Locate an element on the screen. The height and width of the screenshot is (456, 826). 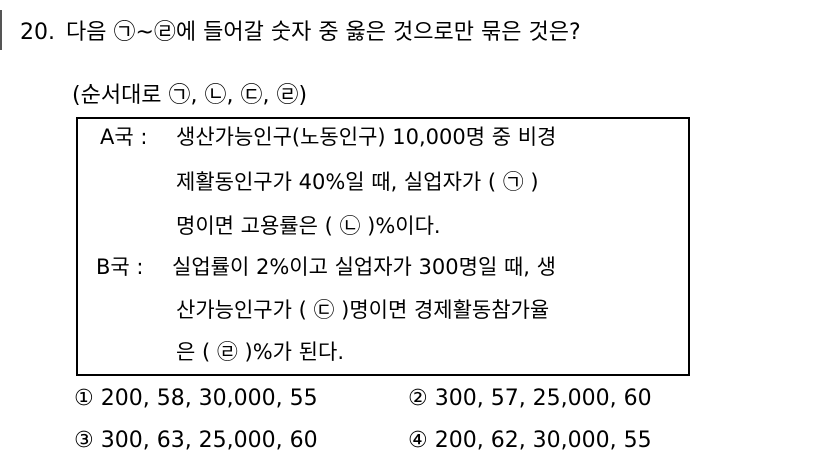
option-4: ④ 200, 62, 30,000, 55 is located at coordinates (530, 440).